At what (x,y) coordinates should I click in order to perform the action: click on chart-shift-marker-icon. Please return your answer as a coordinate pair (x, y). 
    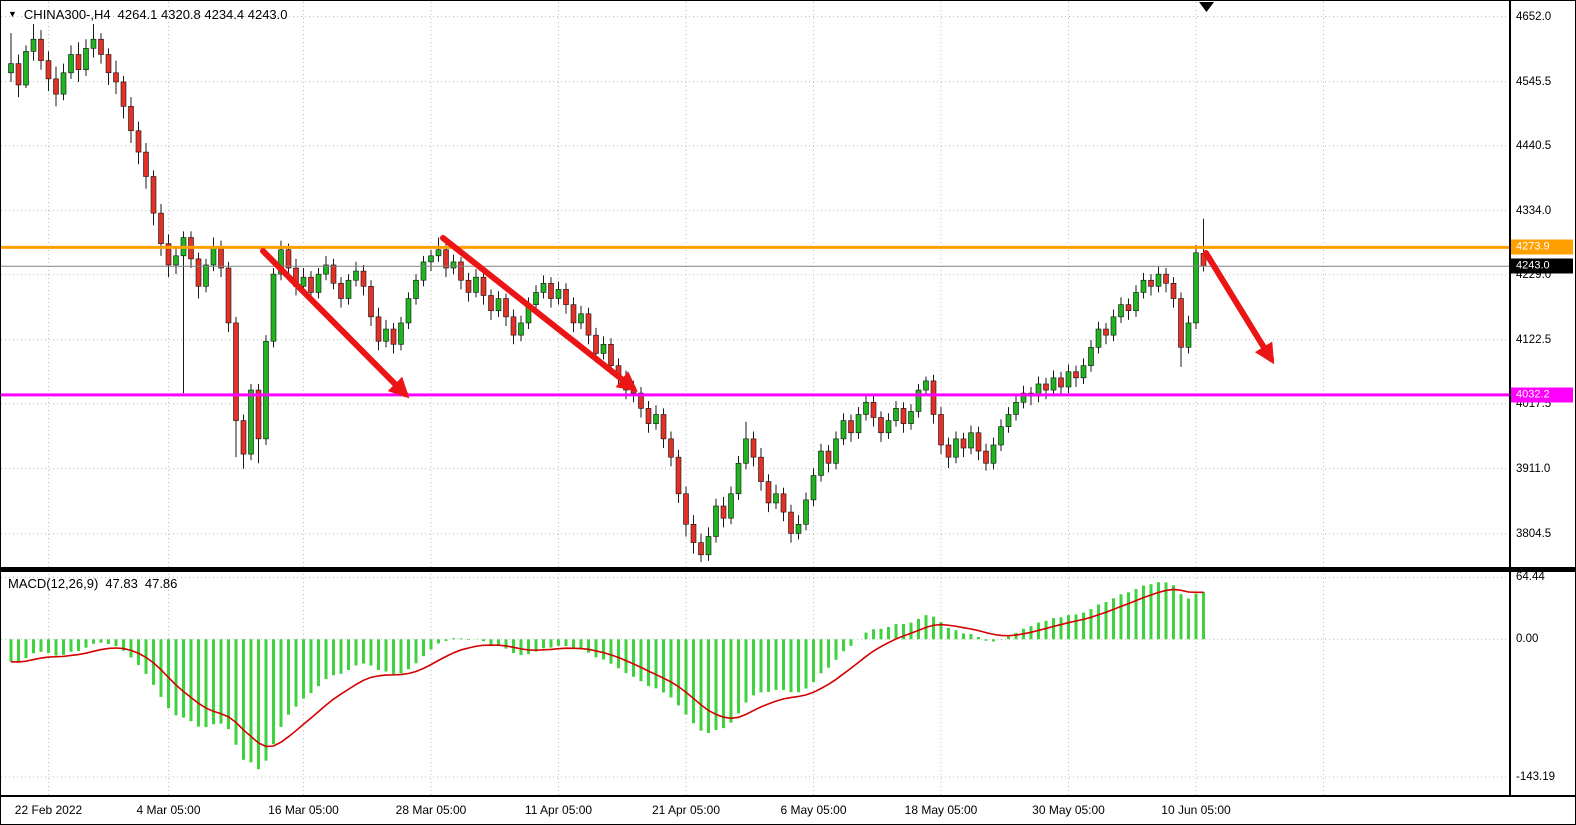
    Looking at the image, I should click on (1206, 7).